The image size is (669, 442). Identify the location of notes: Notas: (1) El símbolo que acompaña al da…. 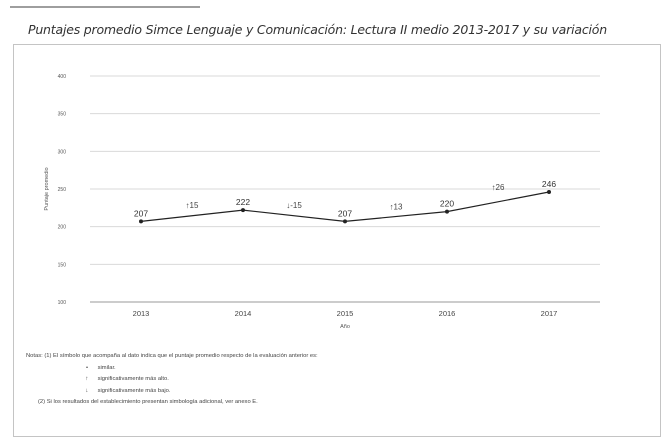
(172, 380).